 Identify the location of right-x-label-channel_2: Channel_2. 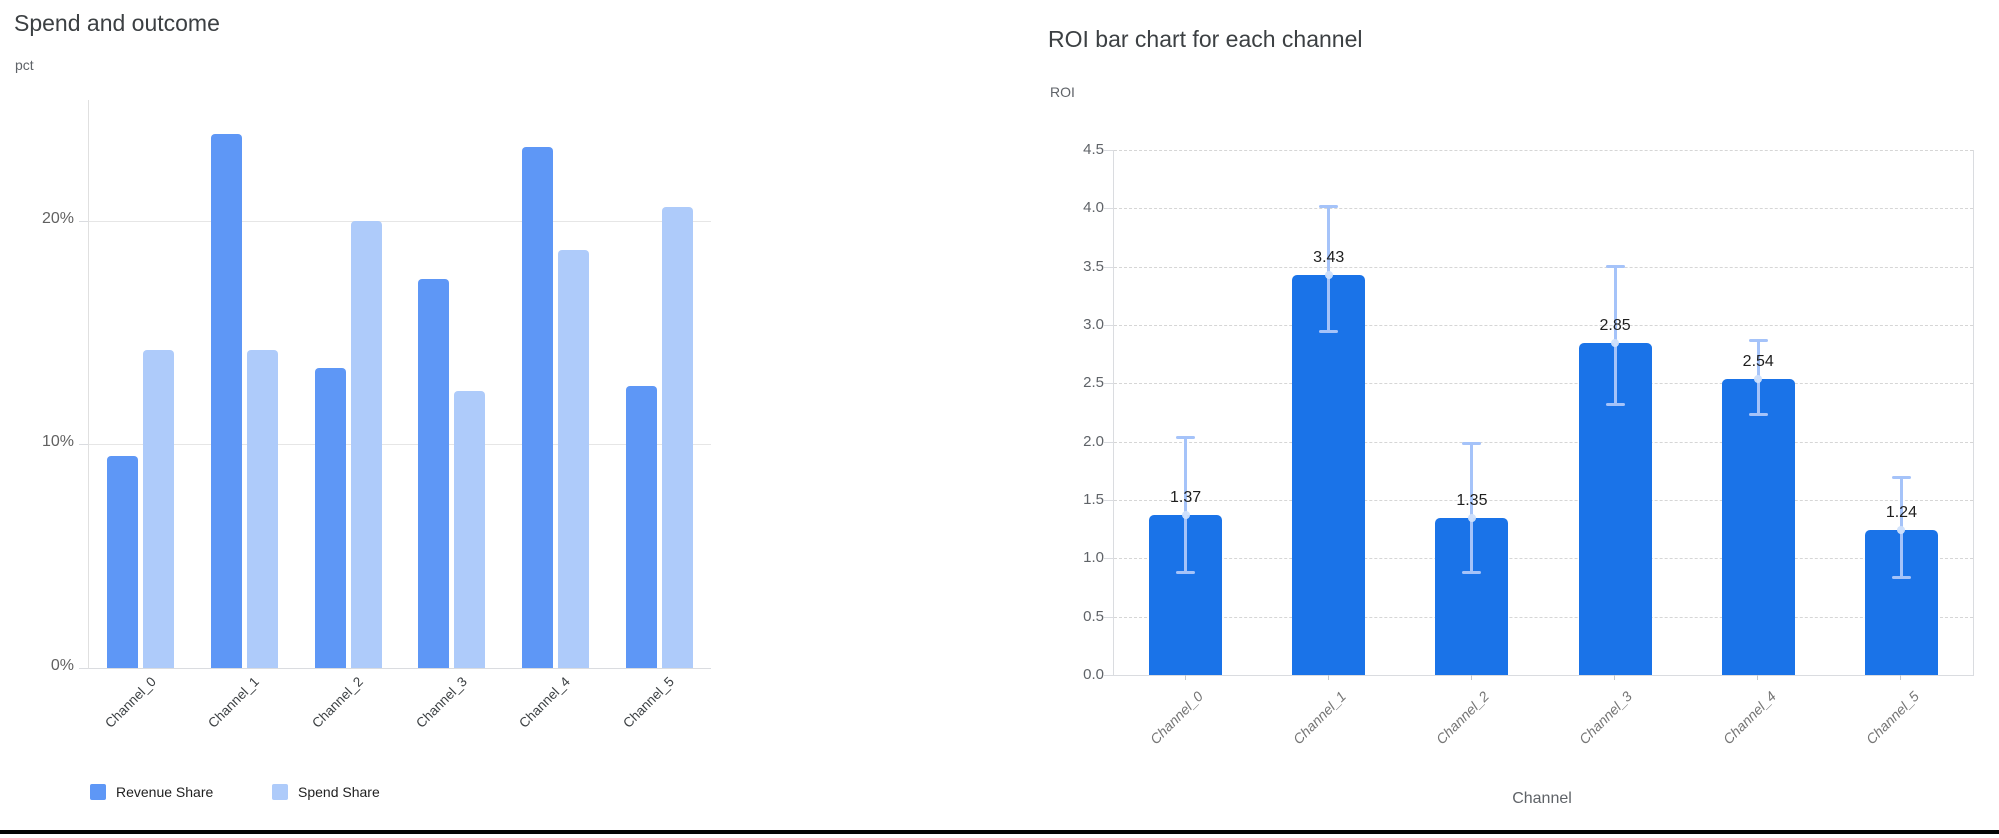
(1463, 718).